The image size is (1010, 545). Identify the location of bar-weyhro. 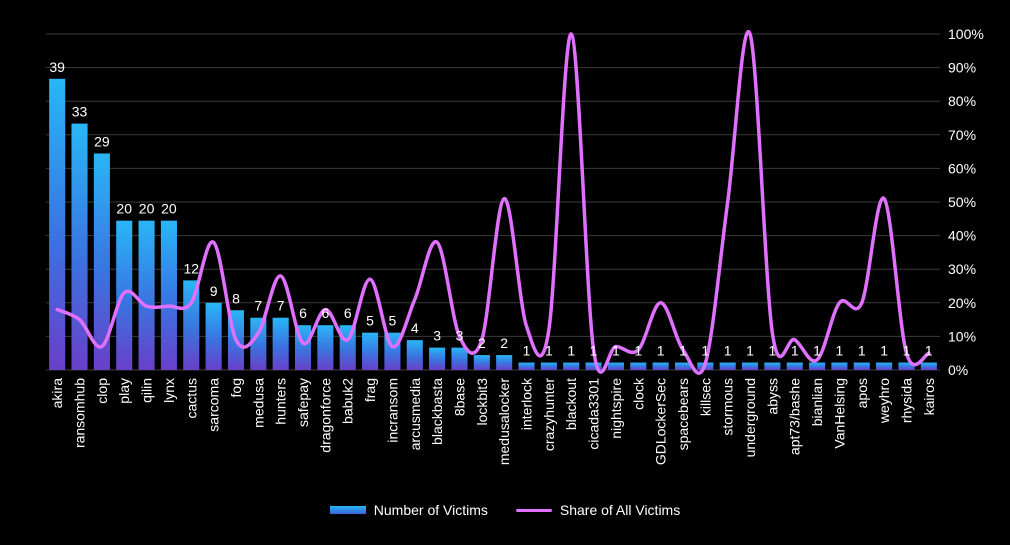
(884, 366).